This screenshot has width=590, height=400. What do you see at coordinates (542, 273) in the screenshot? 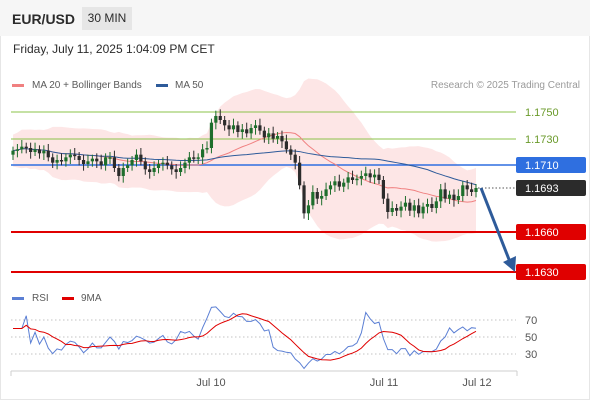
I see `support-level-label: 1.1630` at bounding box center [542, 273].